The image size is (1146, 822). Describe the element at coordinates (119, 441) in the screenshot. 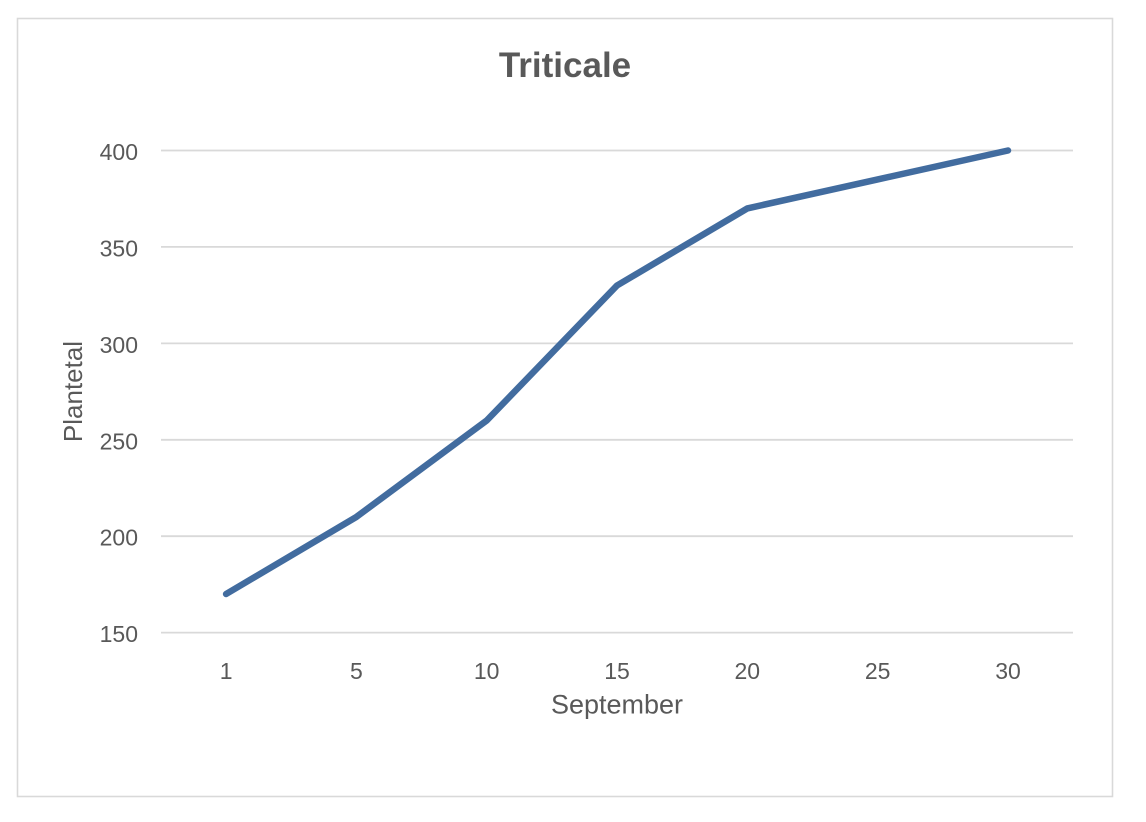

I see `svg-text: 250` at that location.